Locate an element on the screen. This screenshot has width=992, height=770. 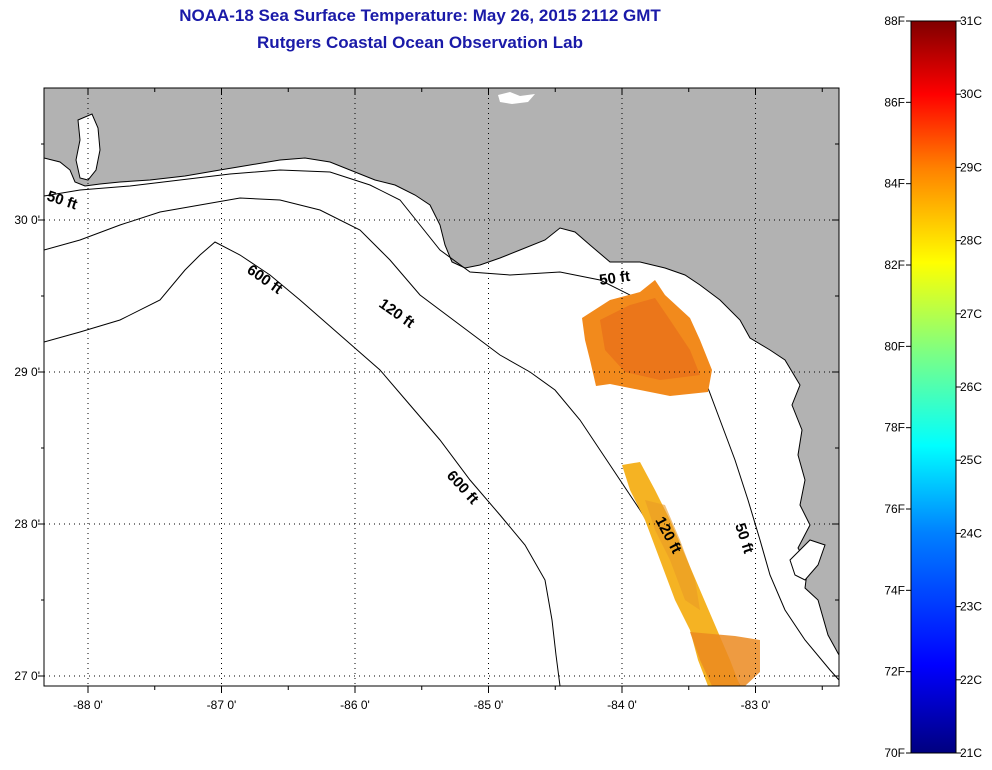
longitude-label: -86 0' is located at coordinates (355, 705).